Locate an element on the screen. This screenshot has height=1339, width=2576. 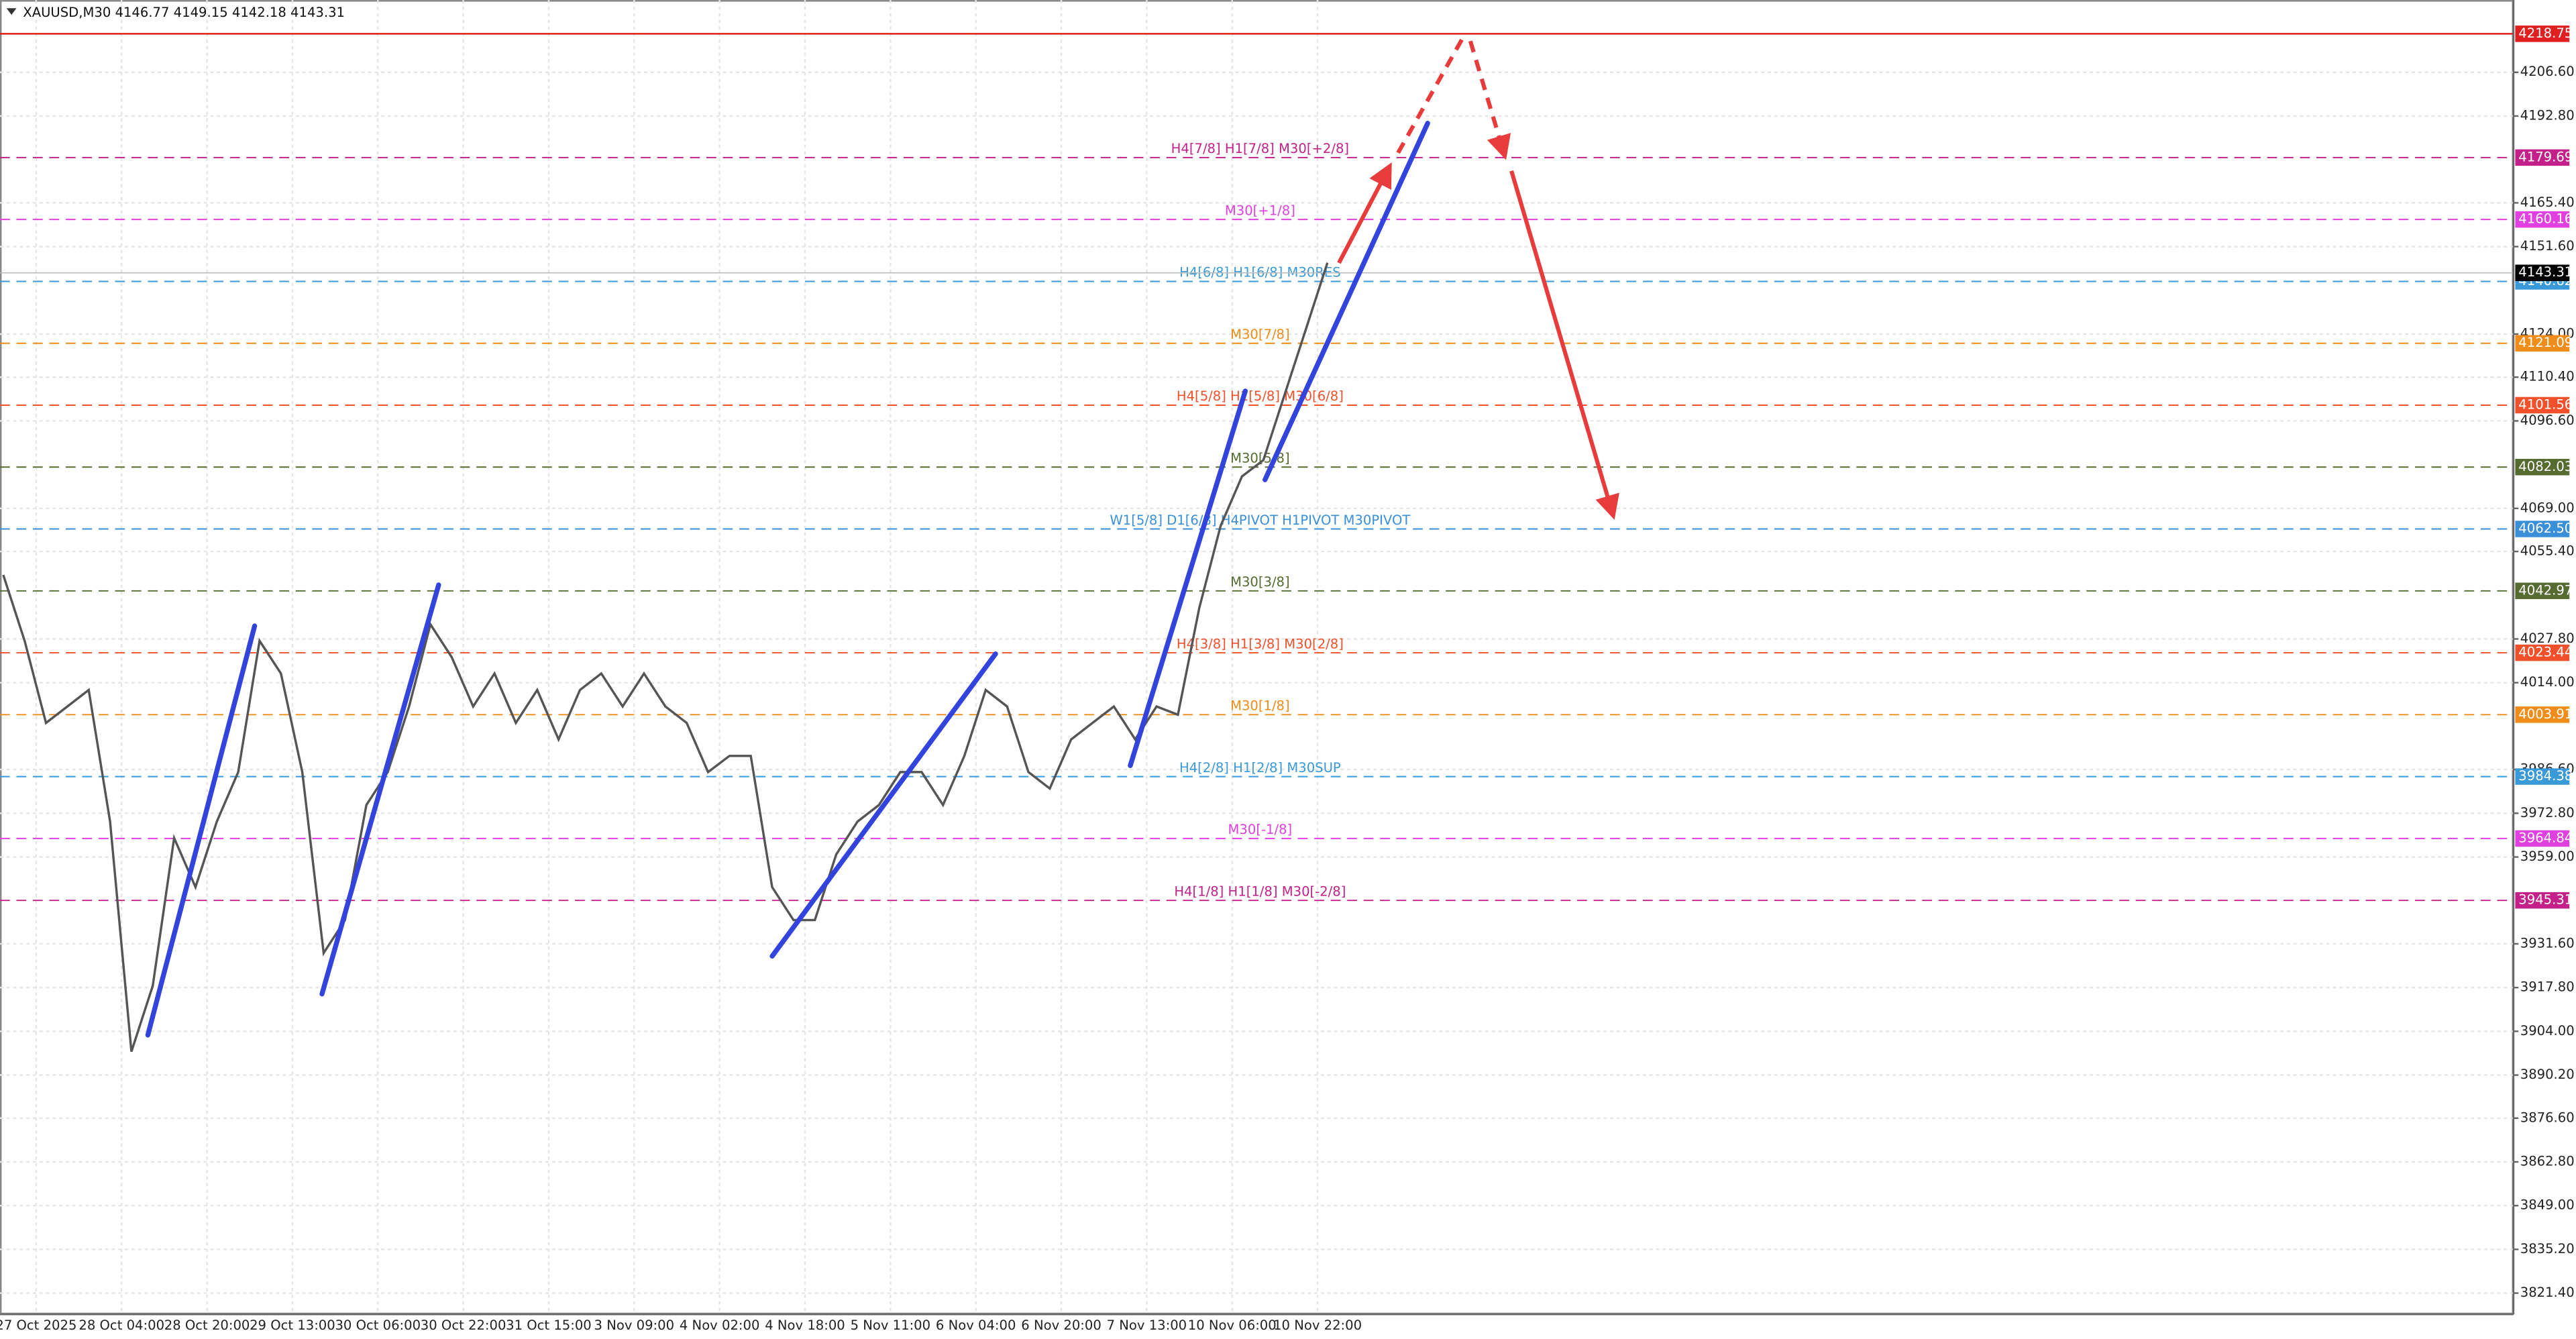
y-tick-label: 4096.60 is located at coordinates (2547, 420).